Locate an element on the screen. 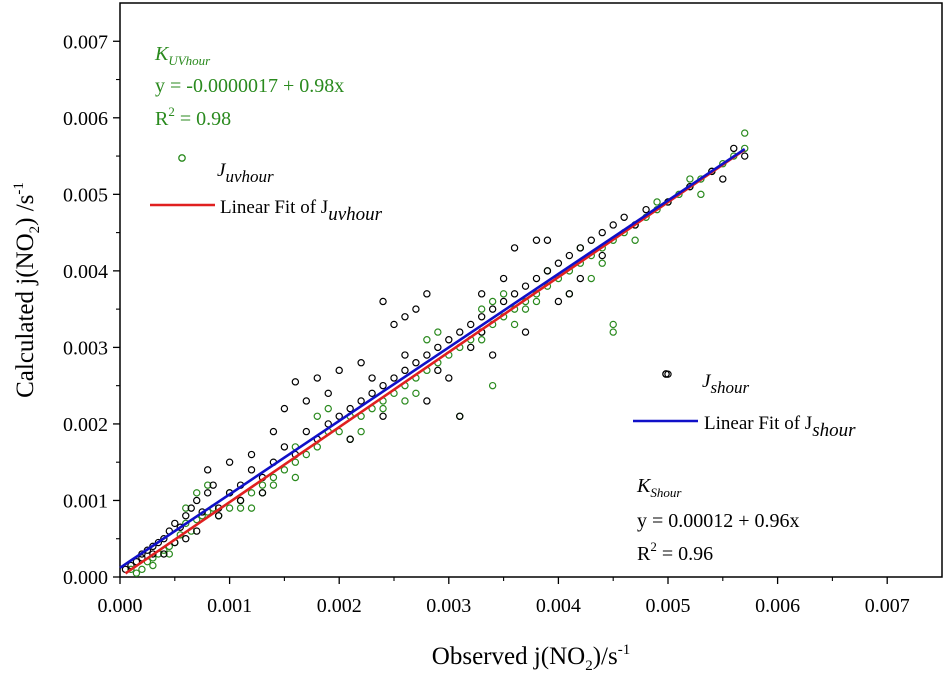  y-tick-label: 0.004 is located at coordinates (85, 272).